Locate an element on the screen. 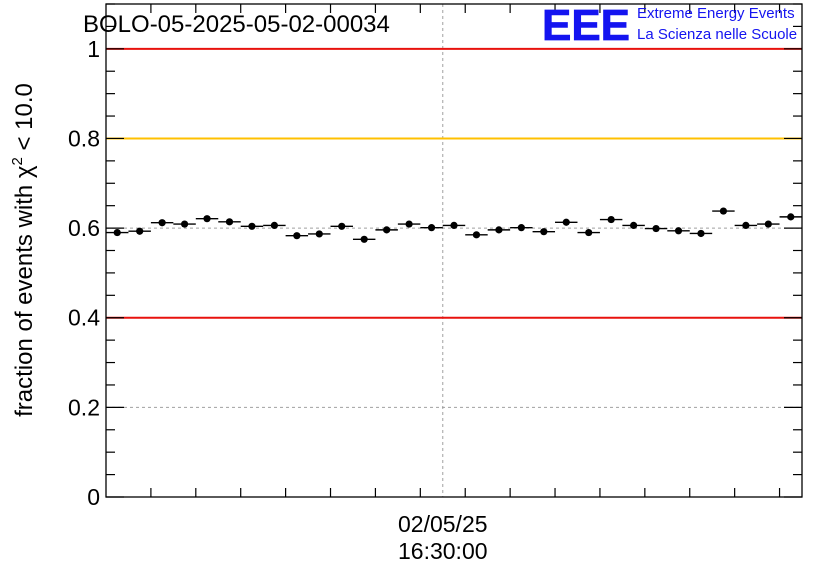 The image size is (836, 577). y-tick-label: 0.6 is located at coordinates (84, 228).